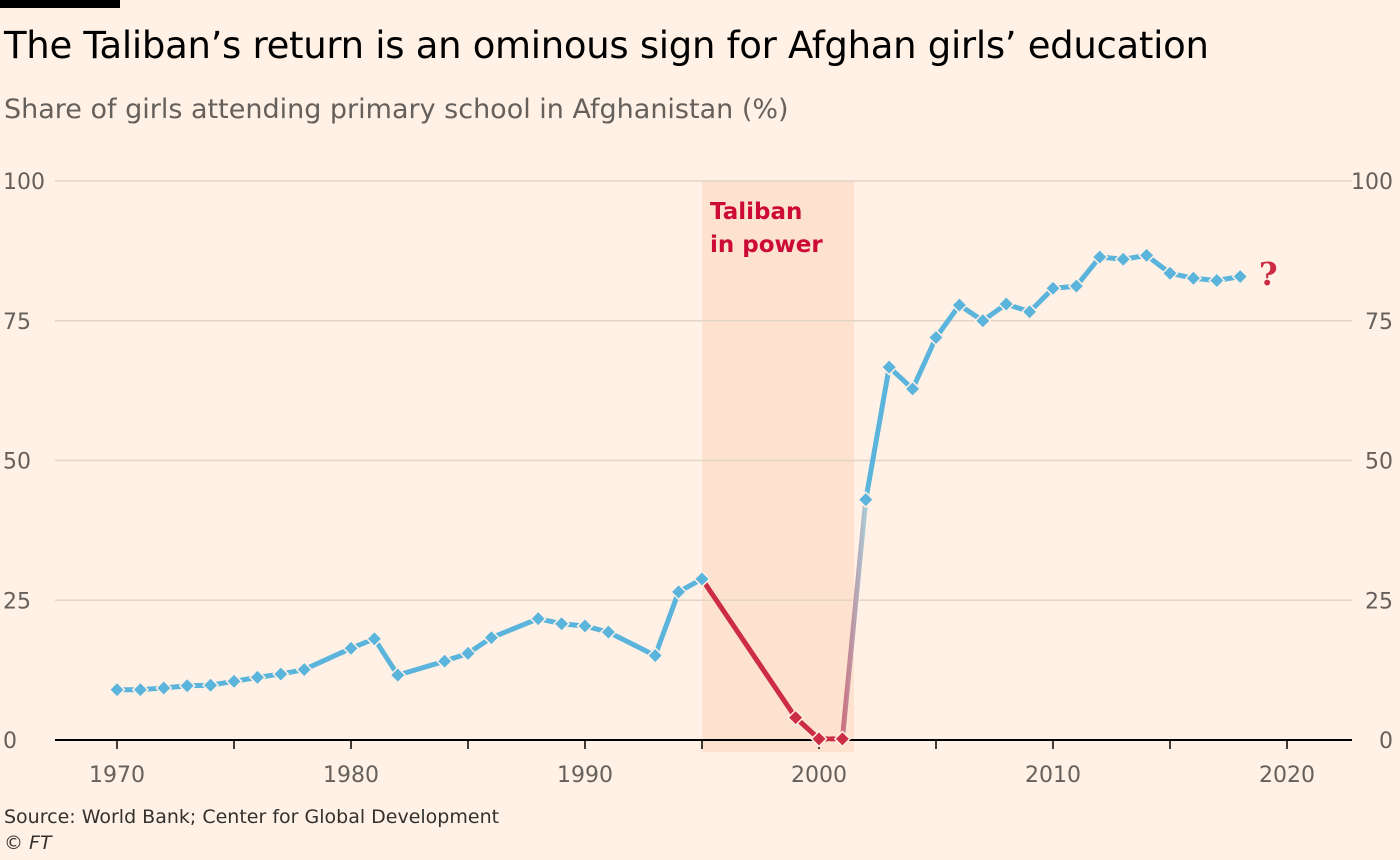  What do you see at coordinates (17, 462) in the screenshot?
I see `y-tick-label-left-50: 50` at bounding box center [17, 462].